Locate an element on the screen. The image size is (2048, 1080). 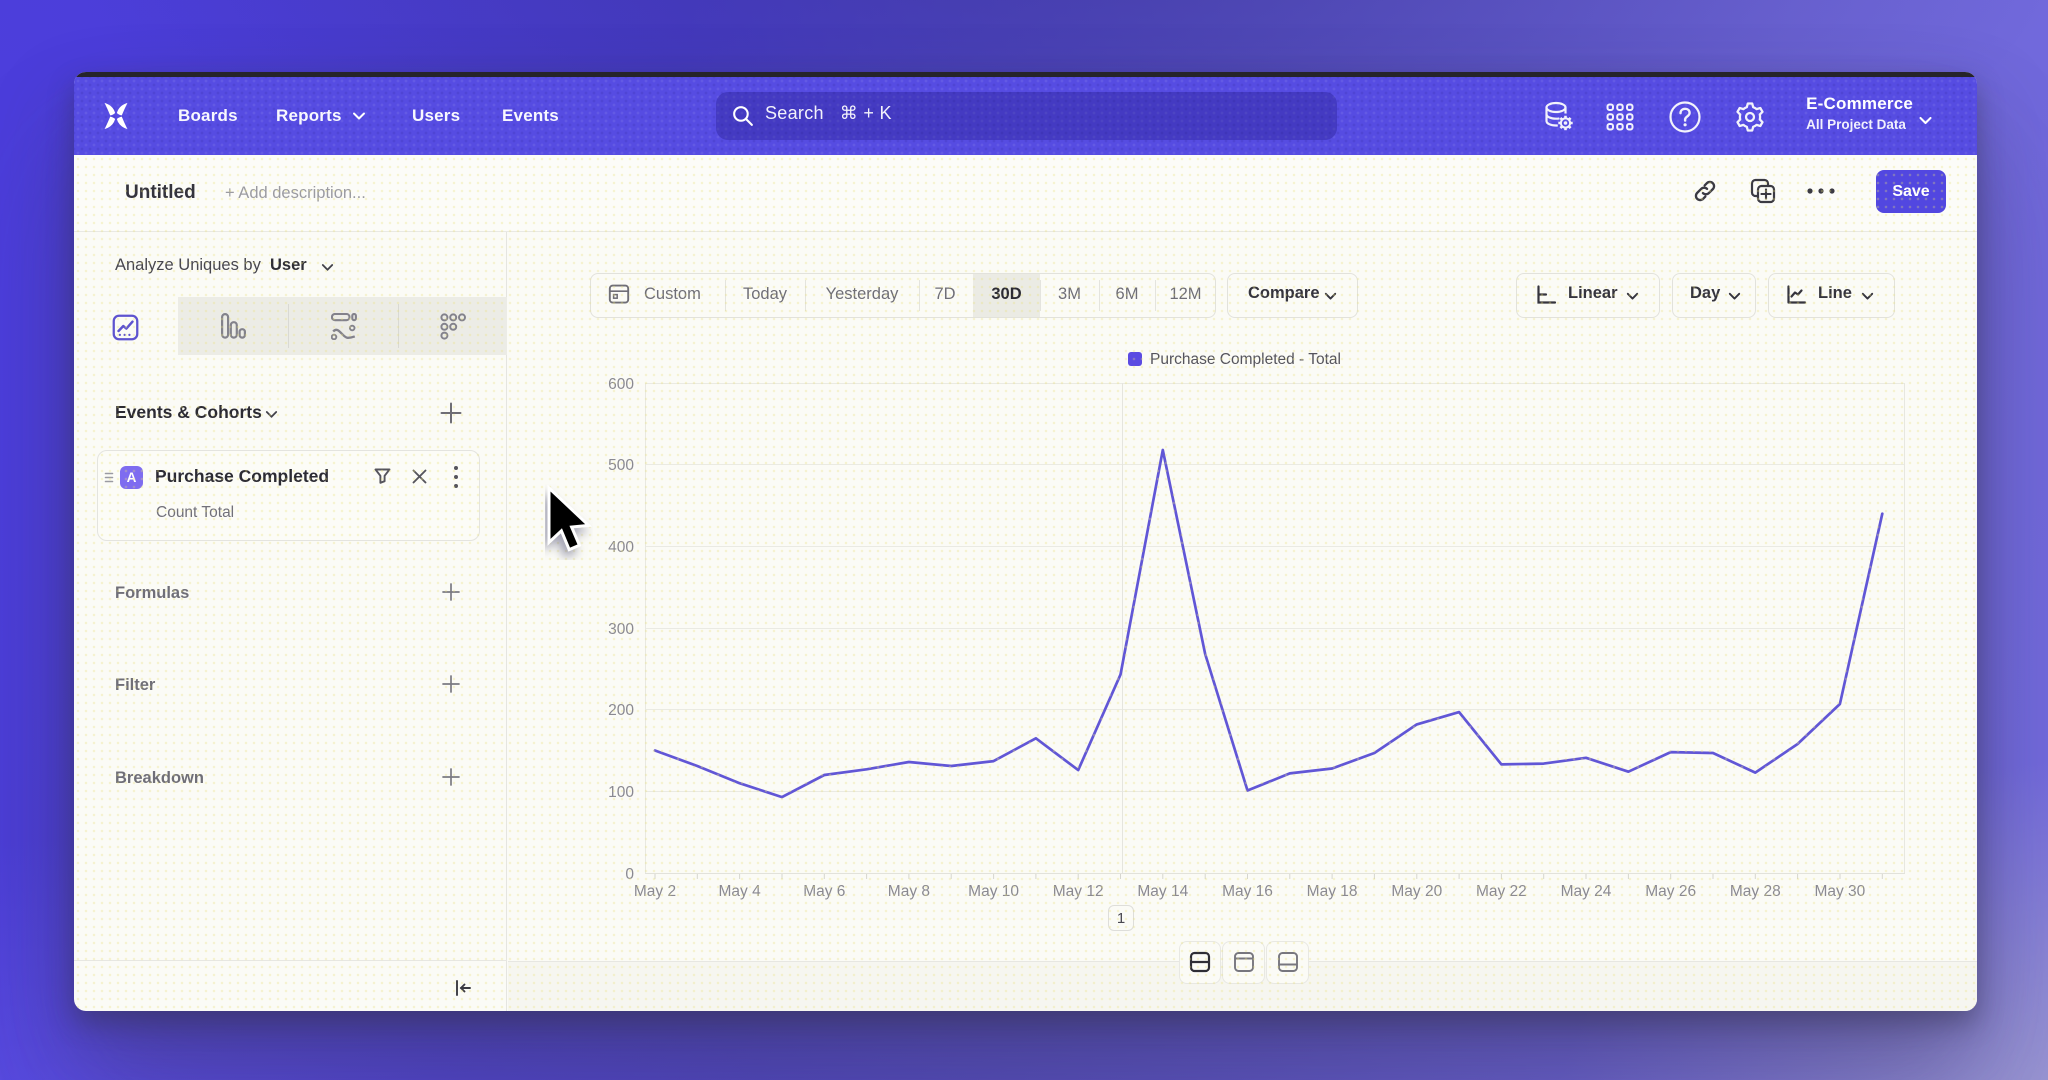
svg-text: May 14 is located at coordinates (1162, 891).